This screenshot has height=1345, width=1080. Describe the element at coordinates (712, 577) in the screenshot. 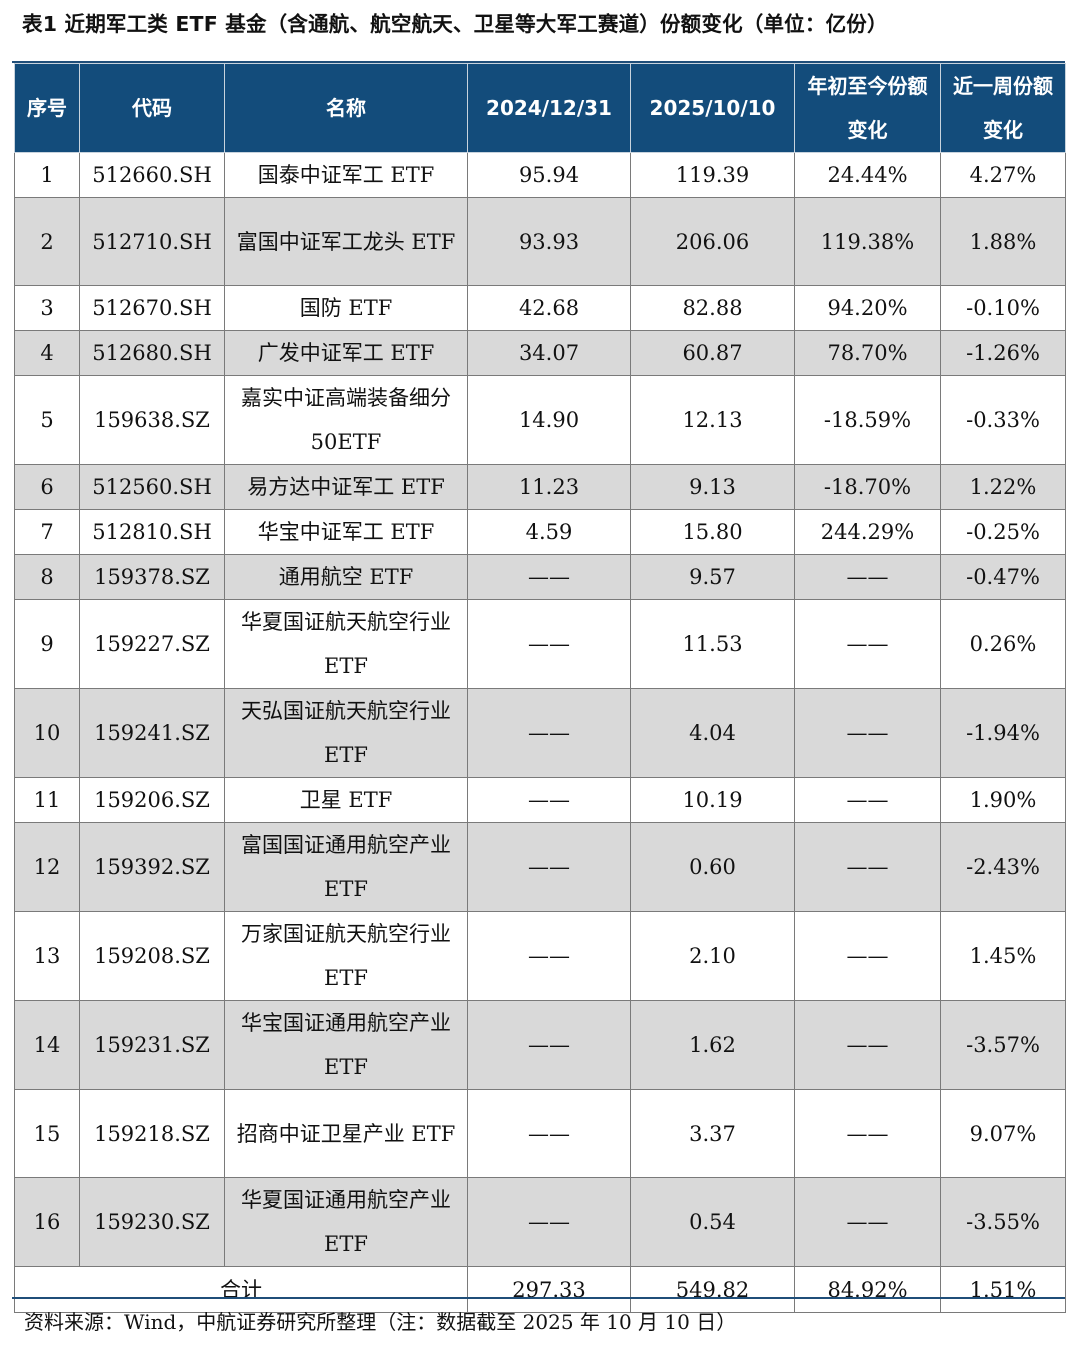

I see `cell-2025: 9.57` at that location.